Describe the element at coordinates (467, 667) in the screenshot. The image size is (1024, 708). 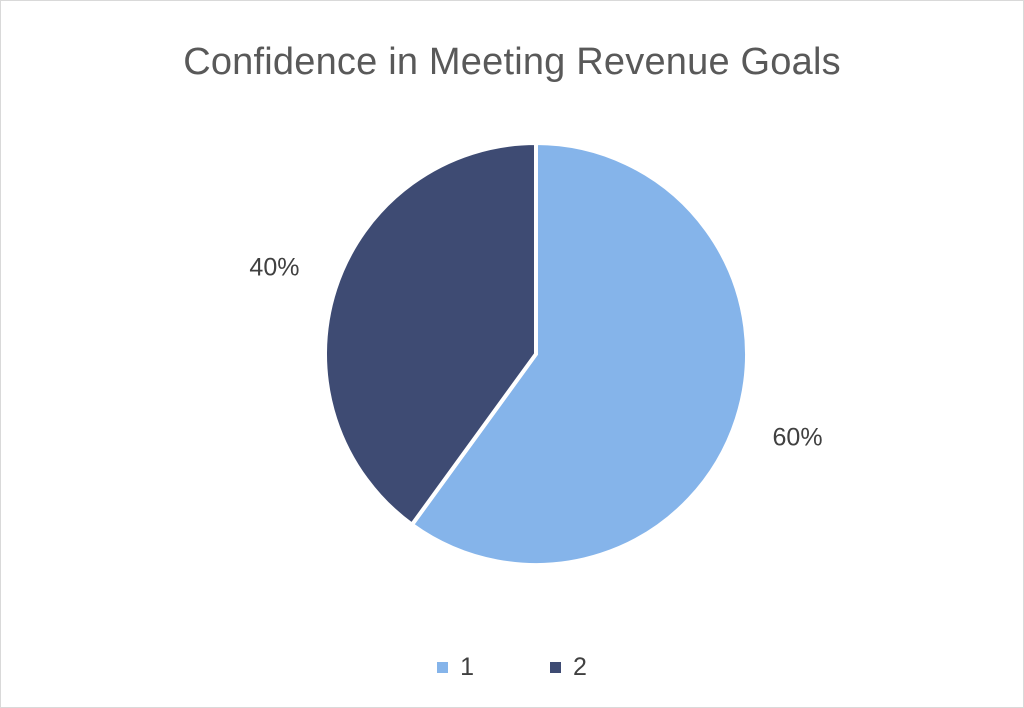
I see `legend-label: 1` at that location.